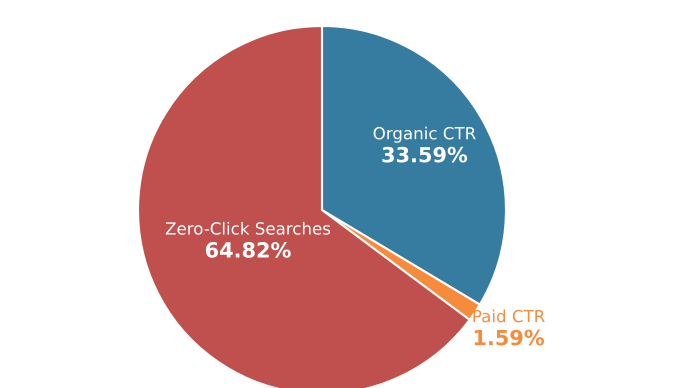  Describe the element at coordinates (248, 228) in the screenshot. I see `slice-label: Zero-Click Searches` at that location.